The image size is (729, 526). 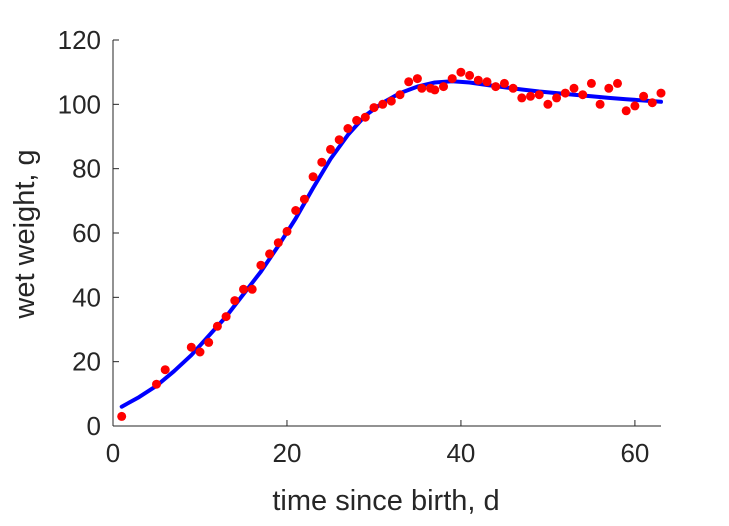 What do you see at coordinates (113, 453) in the screenshot?
I see `x-tick-label: 0` at bounding box center [113, 453].